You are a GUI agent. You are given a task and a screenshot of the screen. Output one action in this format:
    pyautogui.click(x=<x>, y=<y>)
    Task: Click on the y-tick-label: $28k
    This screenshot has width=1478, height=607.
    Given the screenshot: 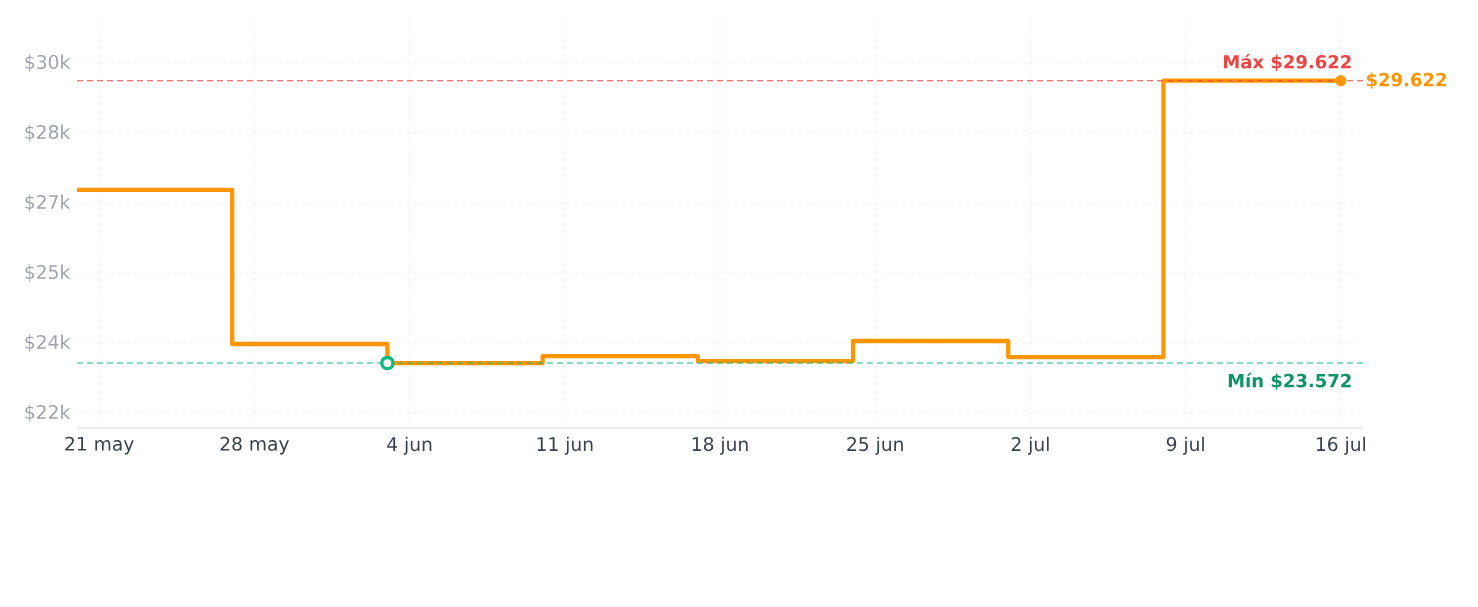 What is the action you would take?
    pyautogui.click(x=48, y=133)
    